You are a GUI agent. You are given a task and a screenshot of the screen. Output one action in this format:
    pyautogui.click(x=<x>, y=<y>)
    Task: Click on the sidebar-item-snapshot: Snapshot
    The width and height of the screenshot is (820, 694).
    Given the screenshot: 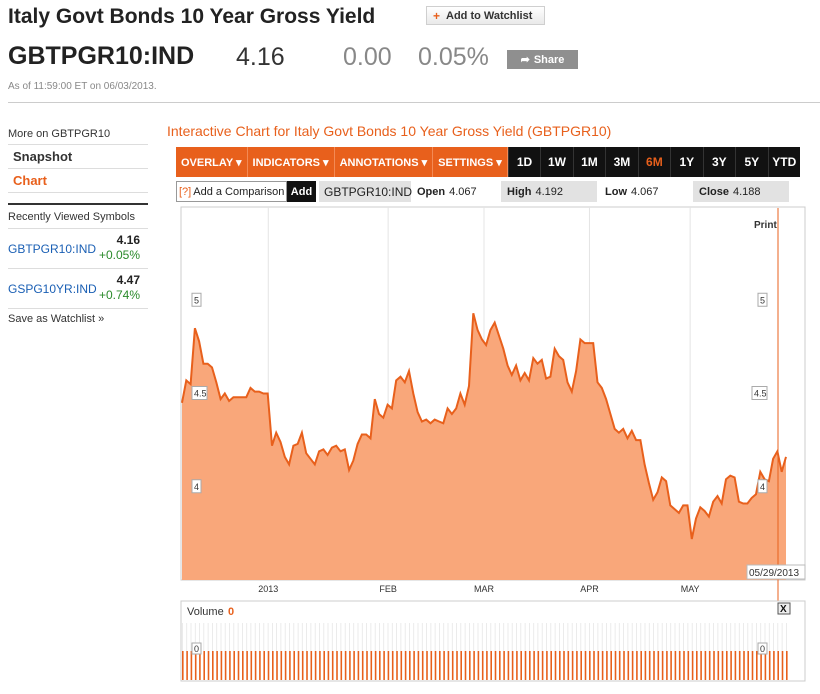 What is the action you would take?
    pyautogui.click(x=78, y=157)
    